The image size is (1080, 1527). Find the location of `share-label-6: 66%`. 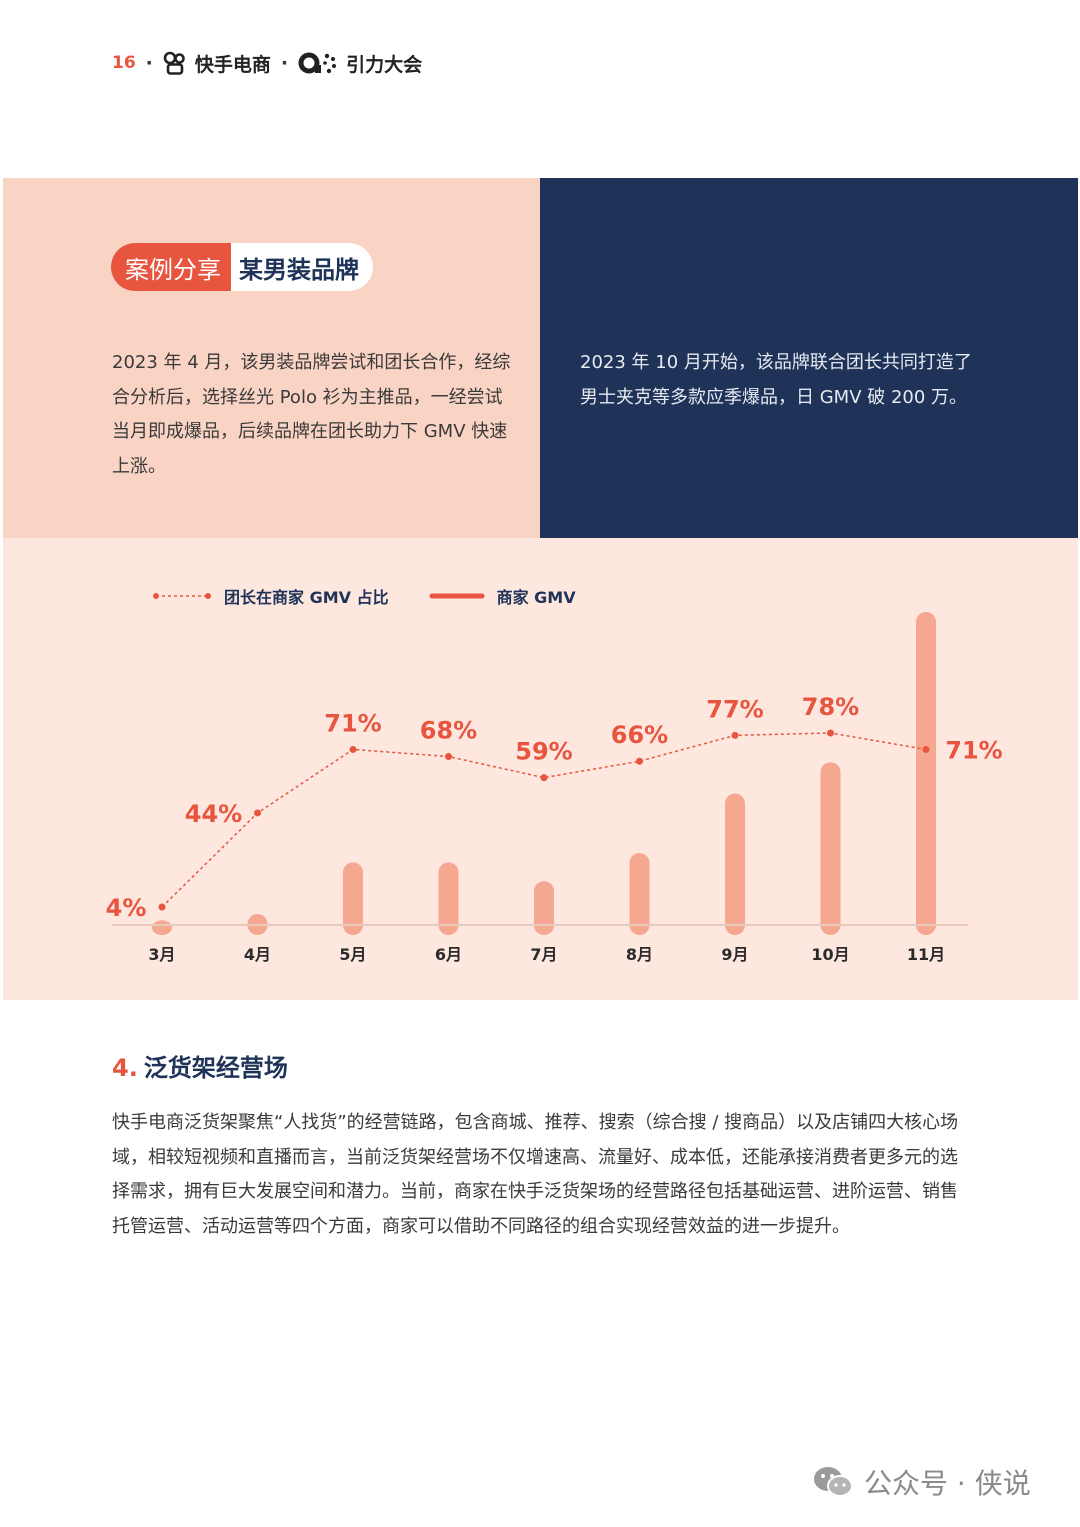

share-label-6: 66% is located at coordinates (639, 735).